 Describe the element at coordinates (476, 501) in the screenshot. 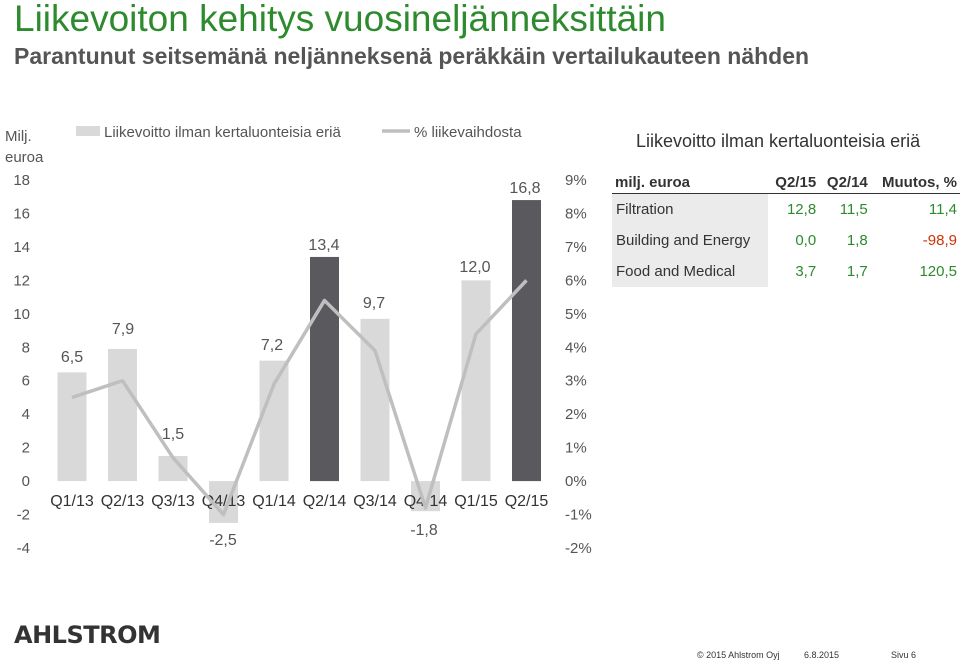

I see `x-tick-label: Q1/15` at that location.